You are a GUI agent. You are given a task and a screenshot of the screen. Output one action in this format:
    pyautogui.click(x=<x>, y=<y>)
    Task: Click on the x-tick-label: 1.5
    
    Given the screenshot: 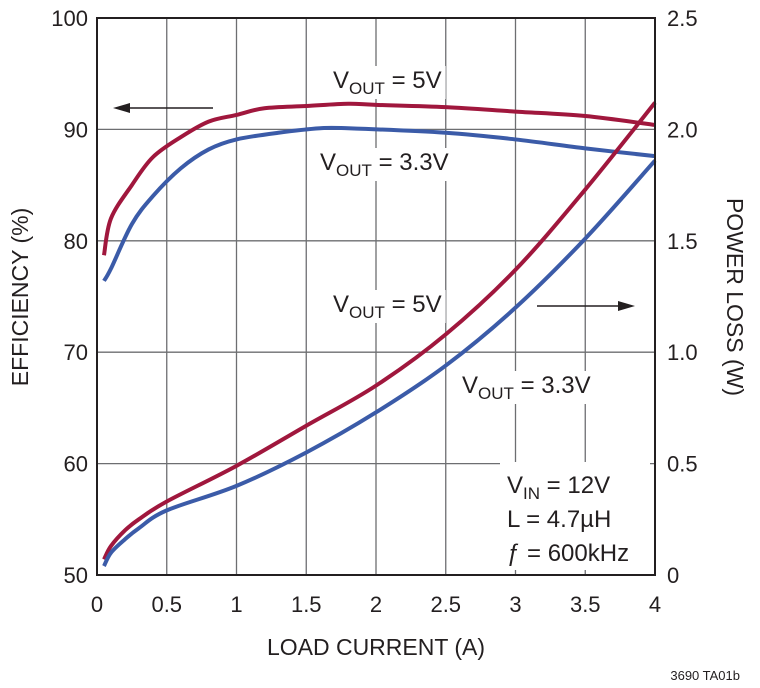 What is the action you would take?
    pyautogui.click(x=306, y=604)
    